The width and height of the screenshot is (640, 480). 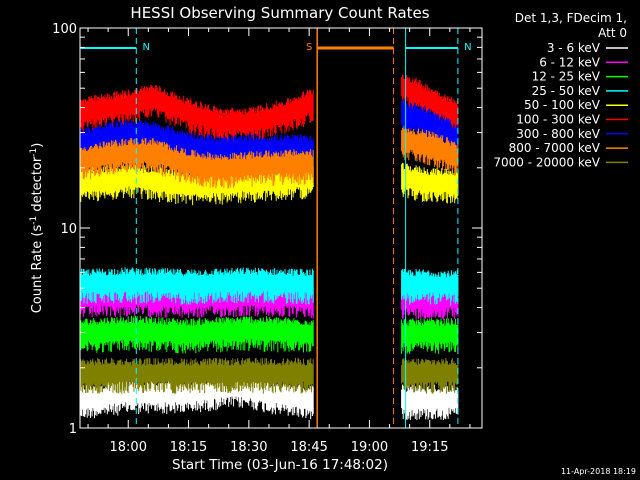 I want to click on x-tick-label: 19:15, so click(x=429, y=447).